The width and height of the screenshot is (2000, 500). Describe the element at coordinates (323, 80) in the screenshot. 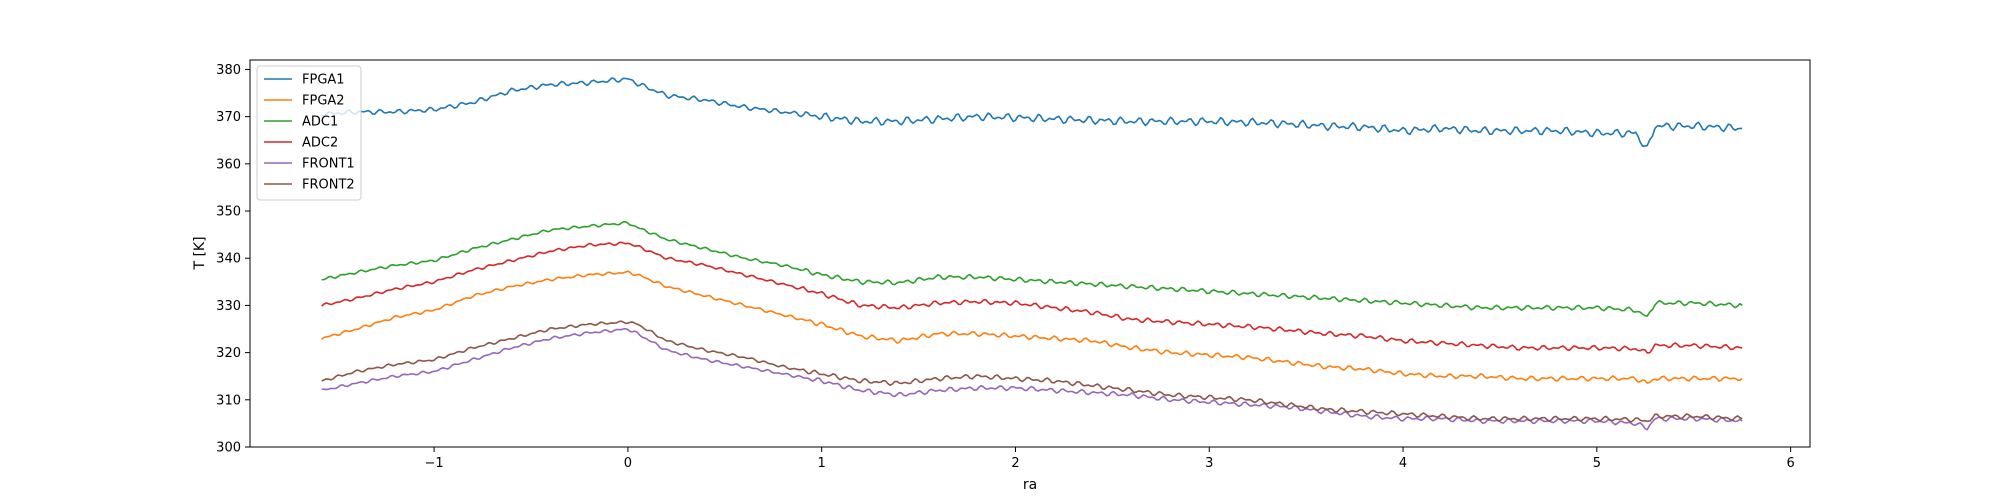

I see `legend-label: FPGA1` at that location.